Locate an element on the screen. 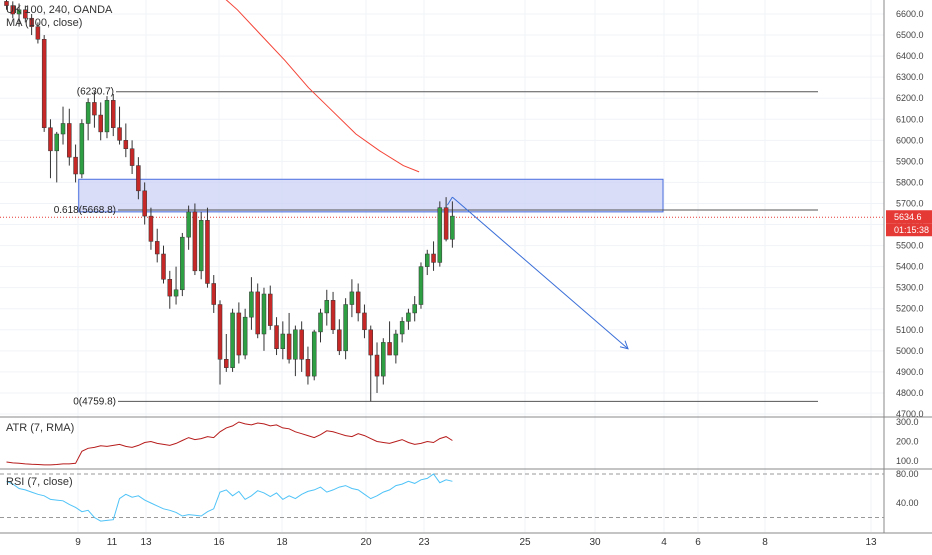 Image resolution: width=932 pixels, height=555 pixels. symbol-title: UK 100, 240, OANDA is located at coordinates (59, 10).